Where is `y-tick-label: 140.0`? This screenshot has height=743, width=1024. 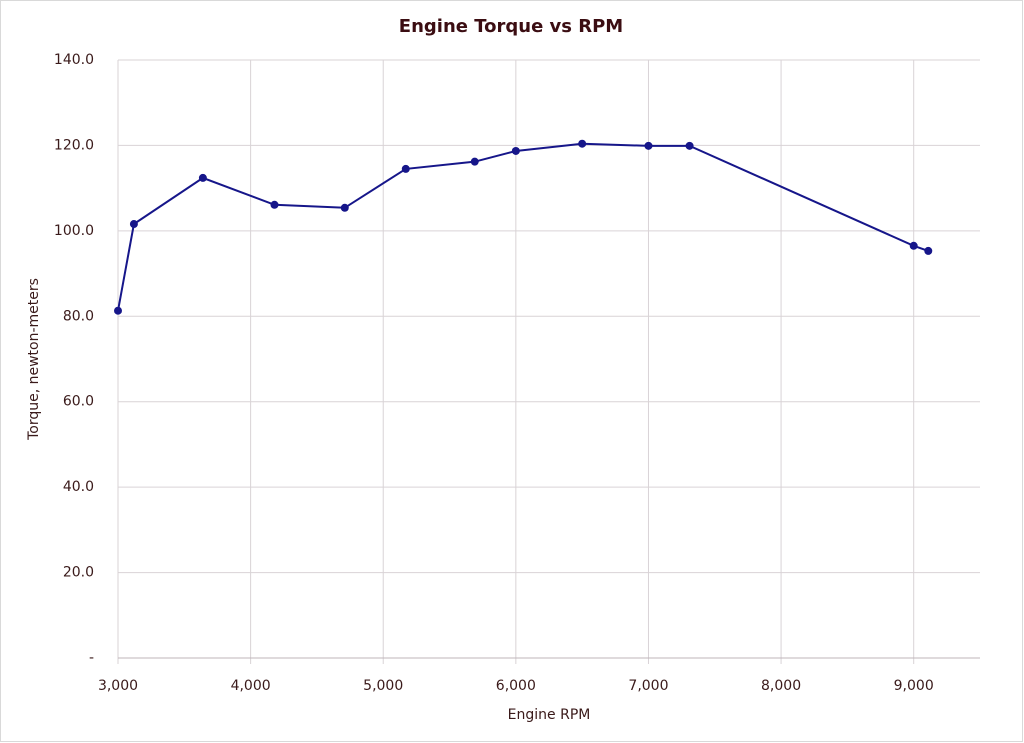 y-tick-label: 140.0 is located at coordinates (74, 60).